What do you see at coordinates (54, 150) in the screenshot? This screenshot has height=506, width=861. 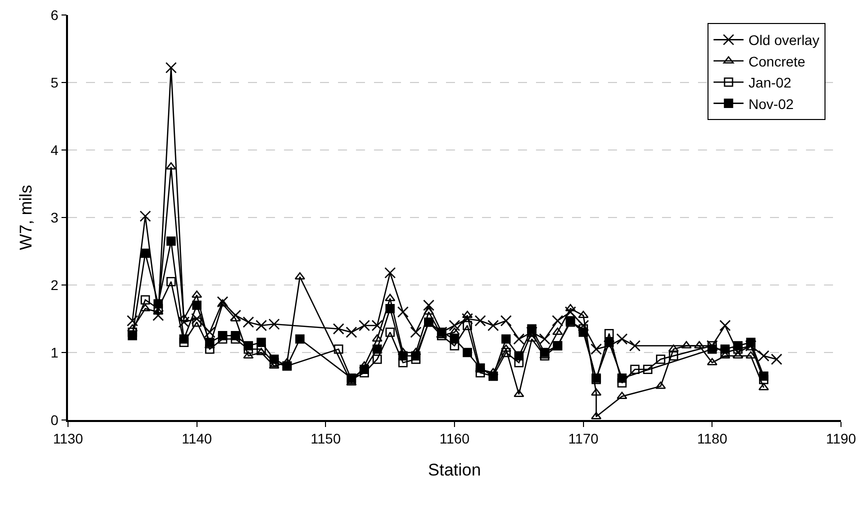 I see `y-tick-label: 4` at bounding box center [54, 150].